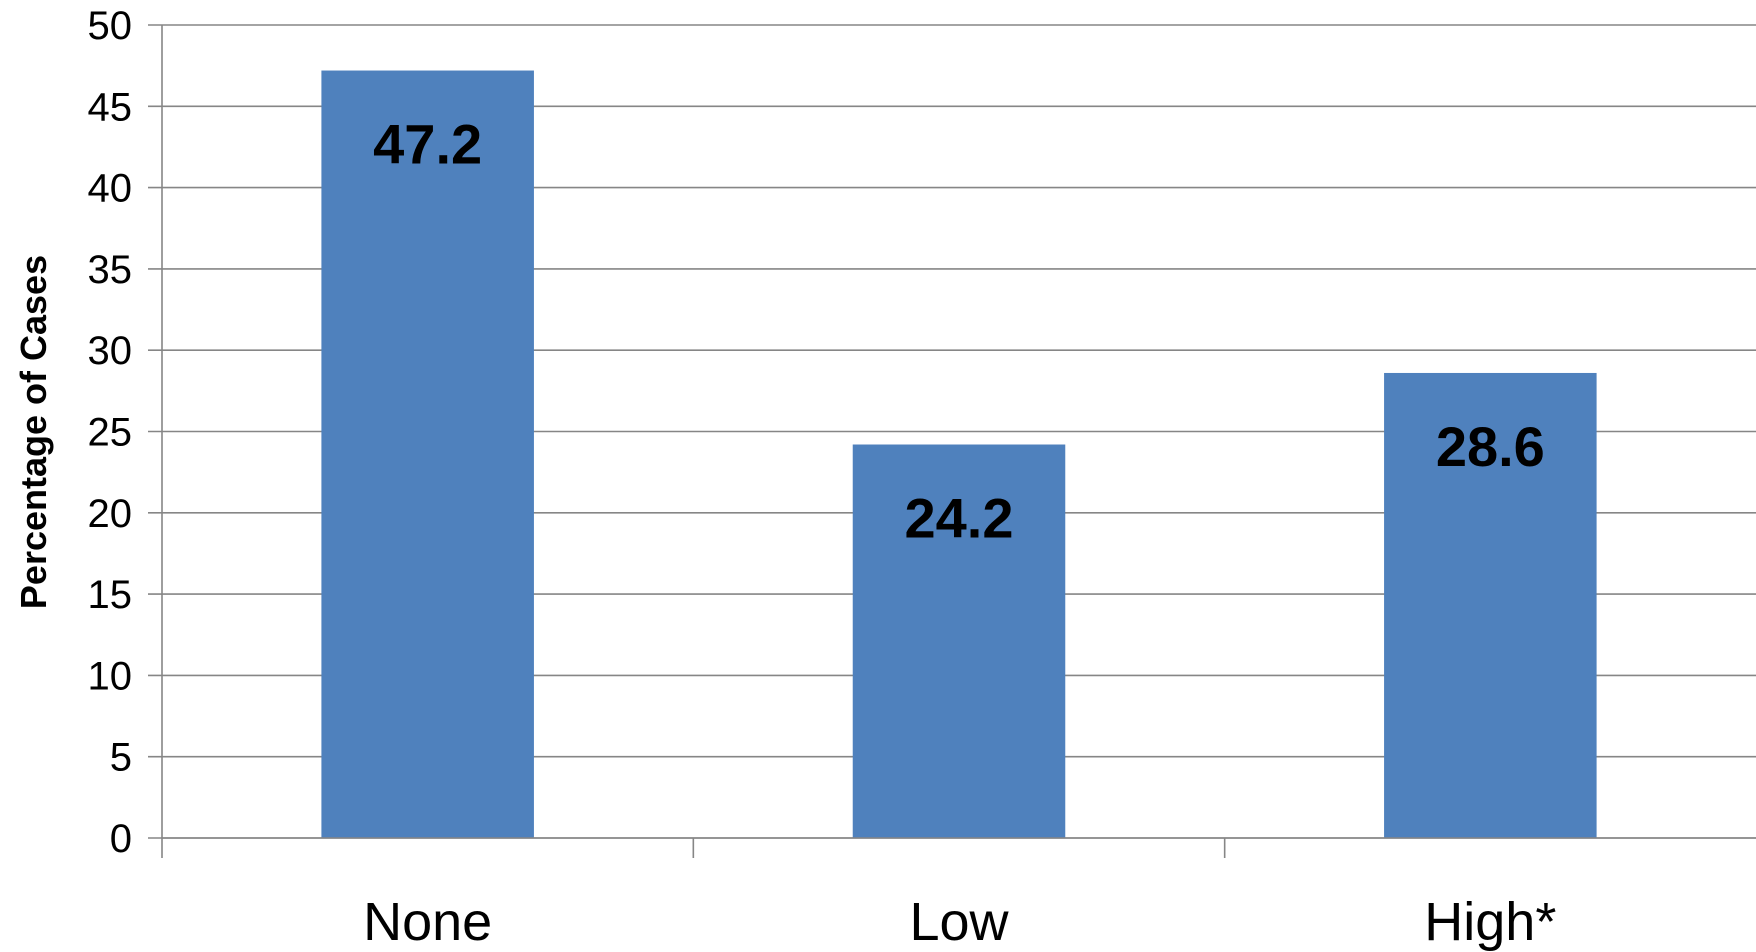  What do you see at coordinates (1490, 605) in the screenshot?
I see `bar-high` at bounding box center [1490, 605].